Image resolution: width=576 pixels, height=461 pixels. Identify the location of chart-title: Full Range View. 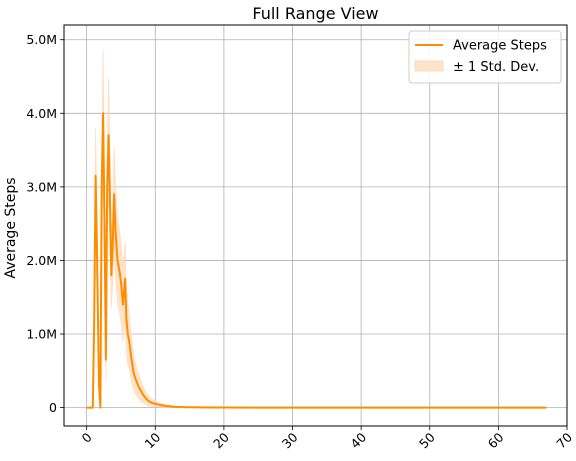
(315, 13).